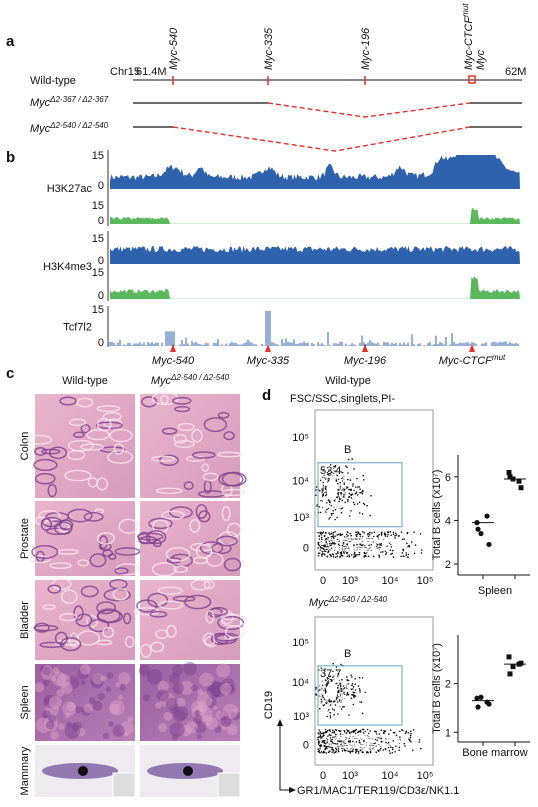 The height and width of the screenshot is (807, 538). Describe the element at coordinates (472, 79) in the screenshot. I see `ctcf-site` at that location.